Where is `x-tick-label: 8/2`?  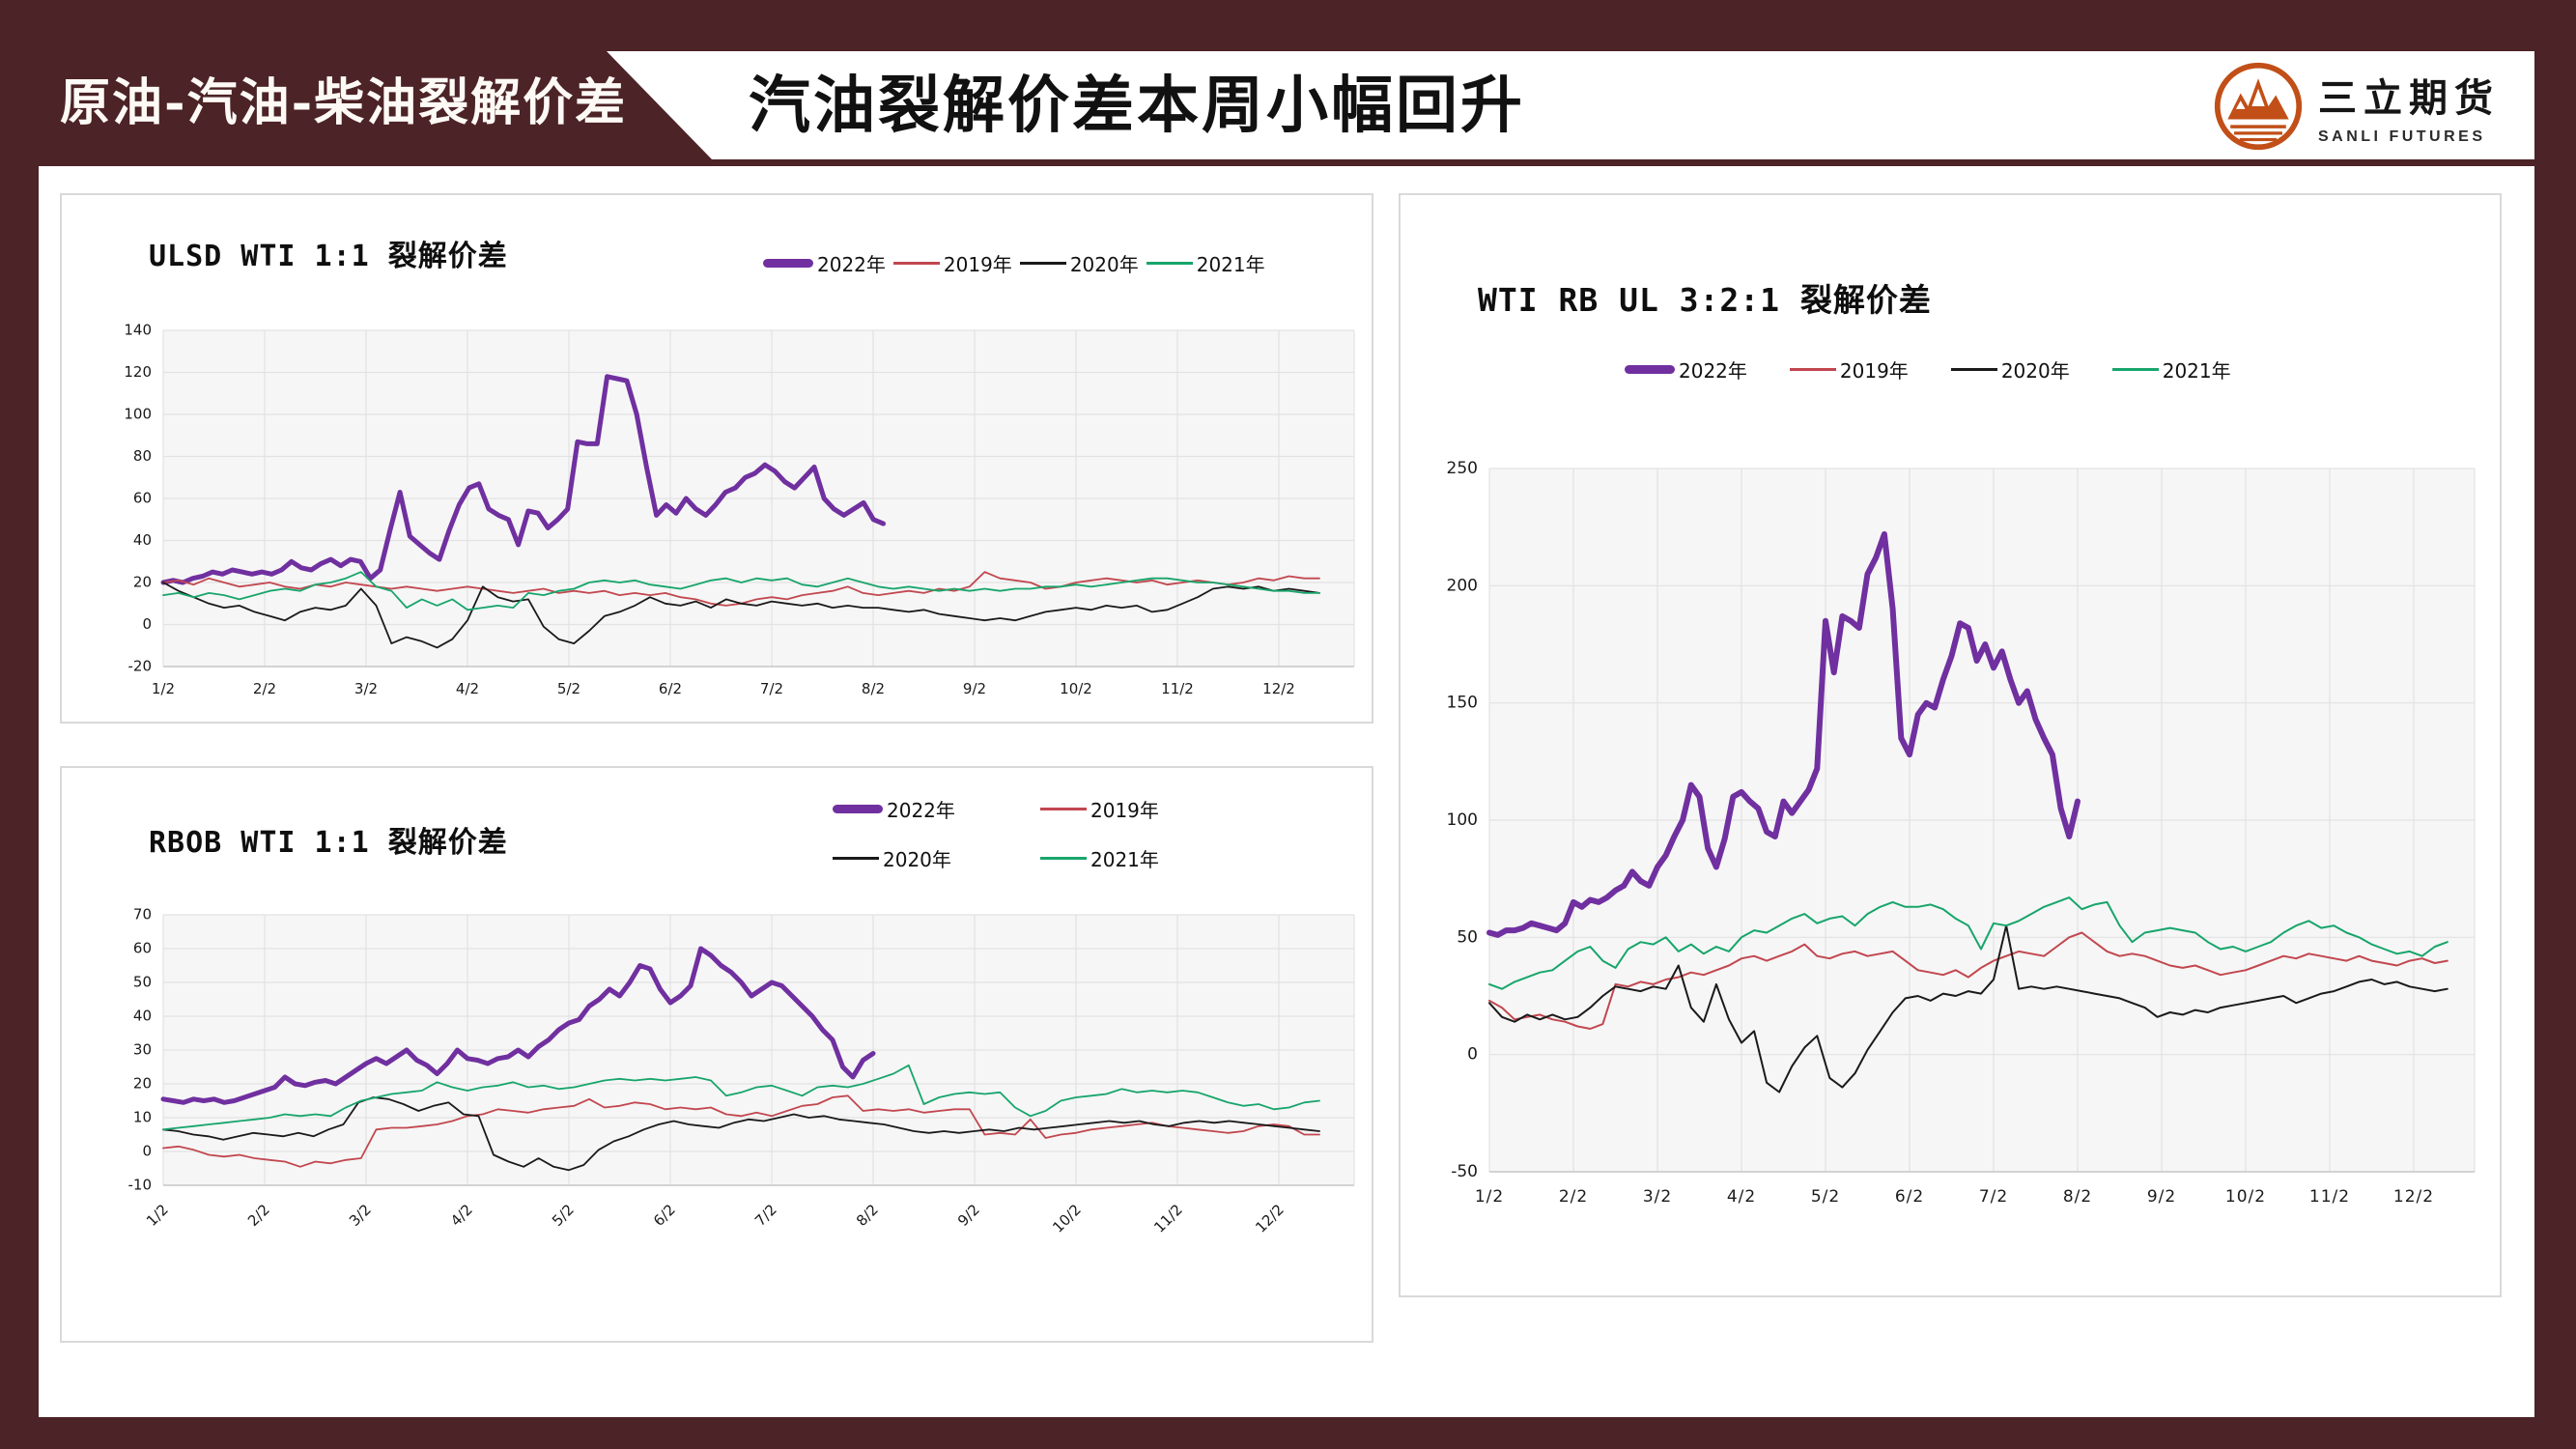
x-tick-label: 8/2 is located at coordinates (2077, 1197).